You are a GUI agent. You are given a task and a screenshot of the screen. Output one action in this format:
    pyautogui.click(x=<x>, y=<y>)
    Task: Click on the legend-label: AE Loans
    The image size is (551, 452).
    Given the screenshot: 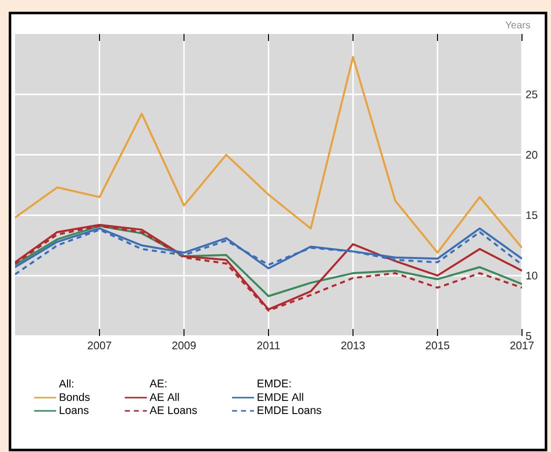 What is the action you would take?
    pyautogui.click(x=173, y=410)
    